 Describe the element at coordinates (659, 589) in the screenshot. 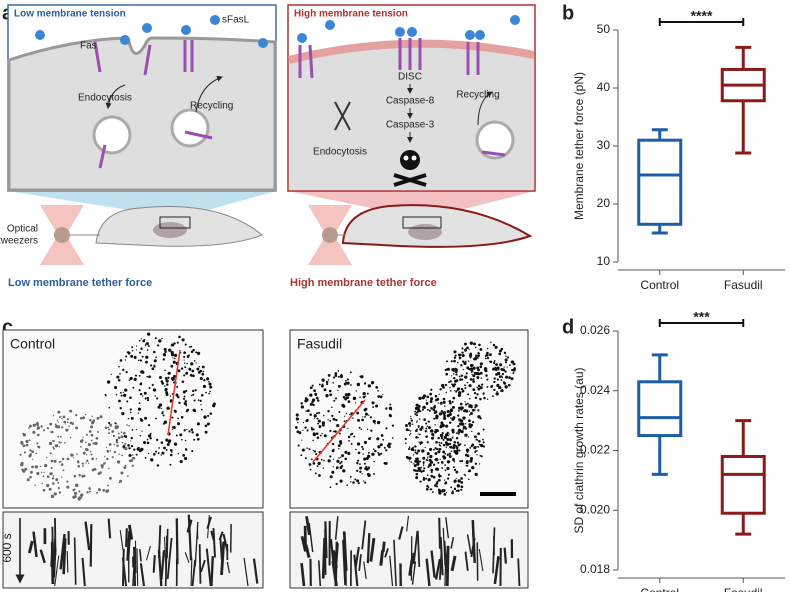

I see `x-tick-label: Control` at that location.